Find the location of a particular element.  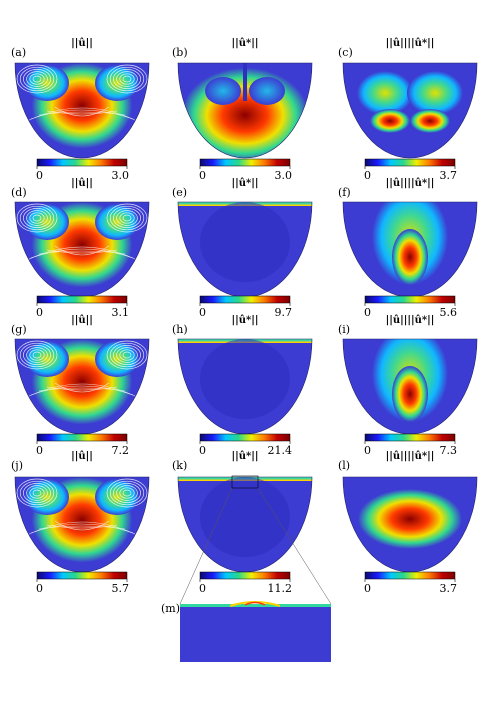

panel-label: (b) is located at coordinates (180, 52).